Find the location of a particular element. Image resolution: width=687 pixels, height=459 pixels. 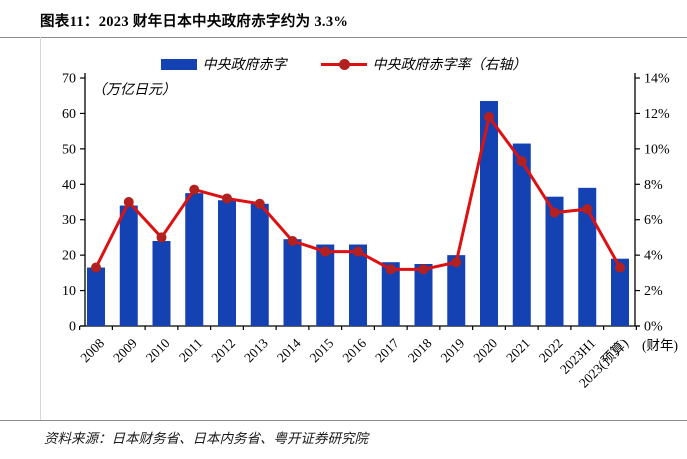

x-axis-label: 2019 is located at coordinates (453, 350).